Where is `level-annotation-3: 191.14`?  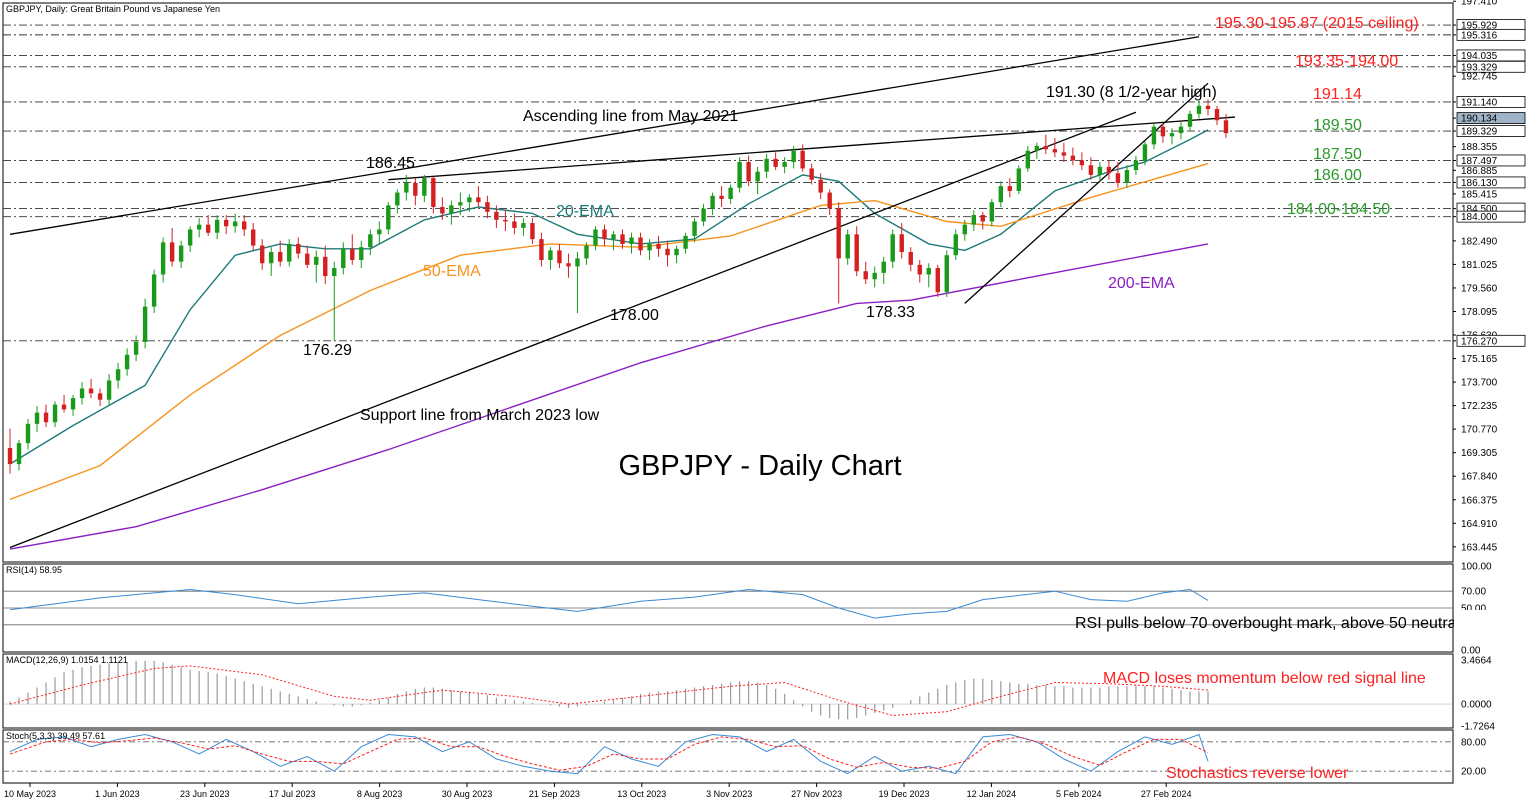 level-annotation-3: 191.14 is located at coordinates (1337, 94).